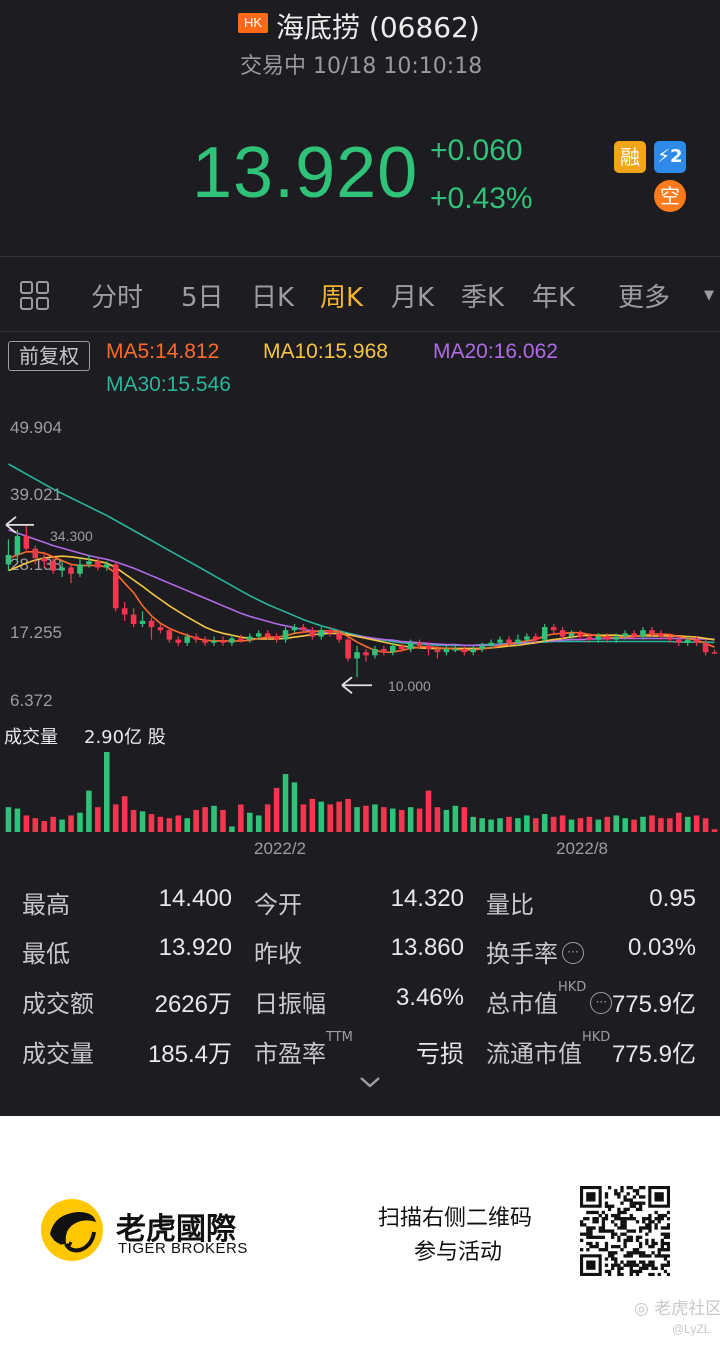 This screenshot has width=720, height=1346. What do you see at coordinates (370, 1082) in the screenshot?
I see `chevron-down-icon` at bounding box center [370, 1082].